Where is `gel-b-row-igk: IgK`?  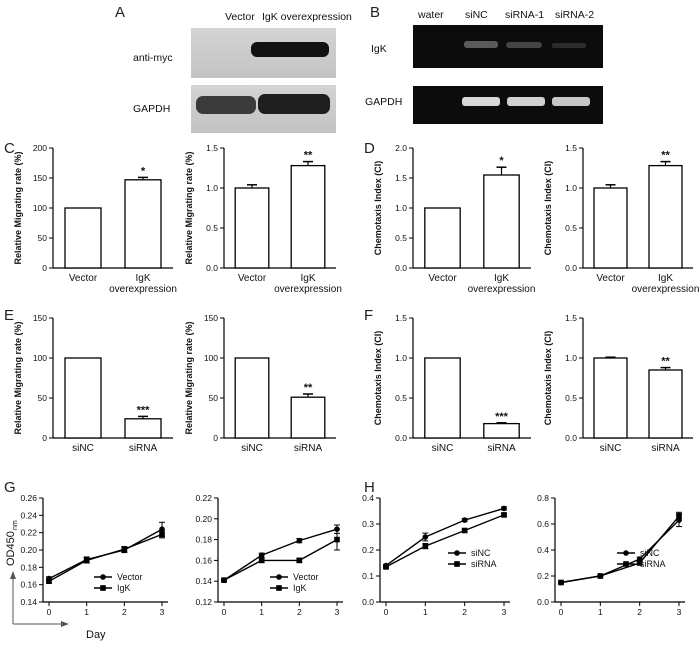
gel-b-row-igk: IgK is located at coordinates (379, 49).